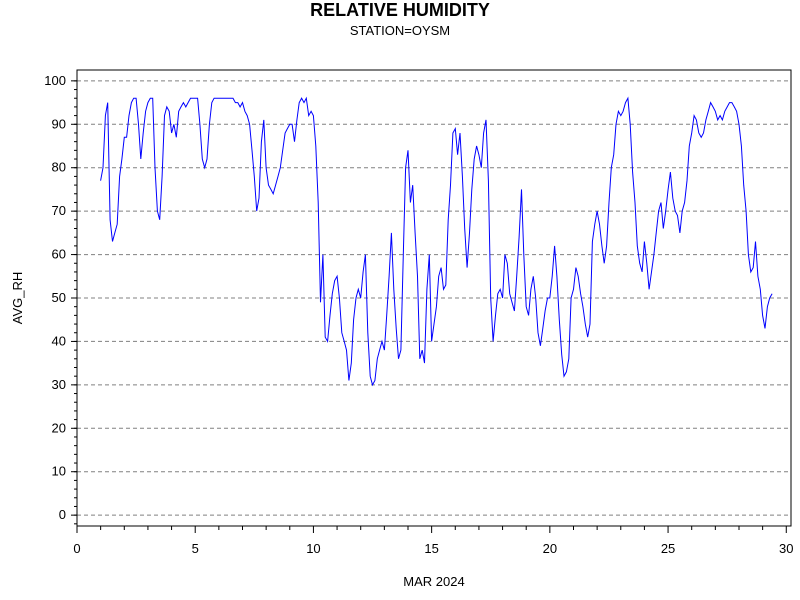  What do you see at coordinates (59, 427) in the screenshot?
I see `y-tick-label: 20` at bounding box center [59, 427].